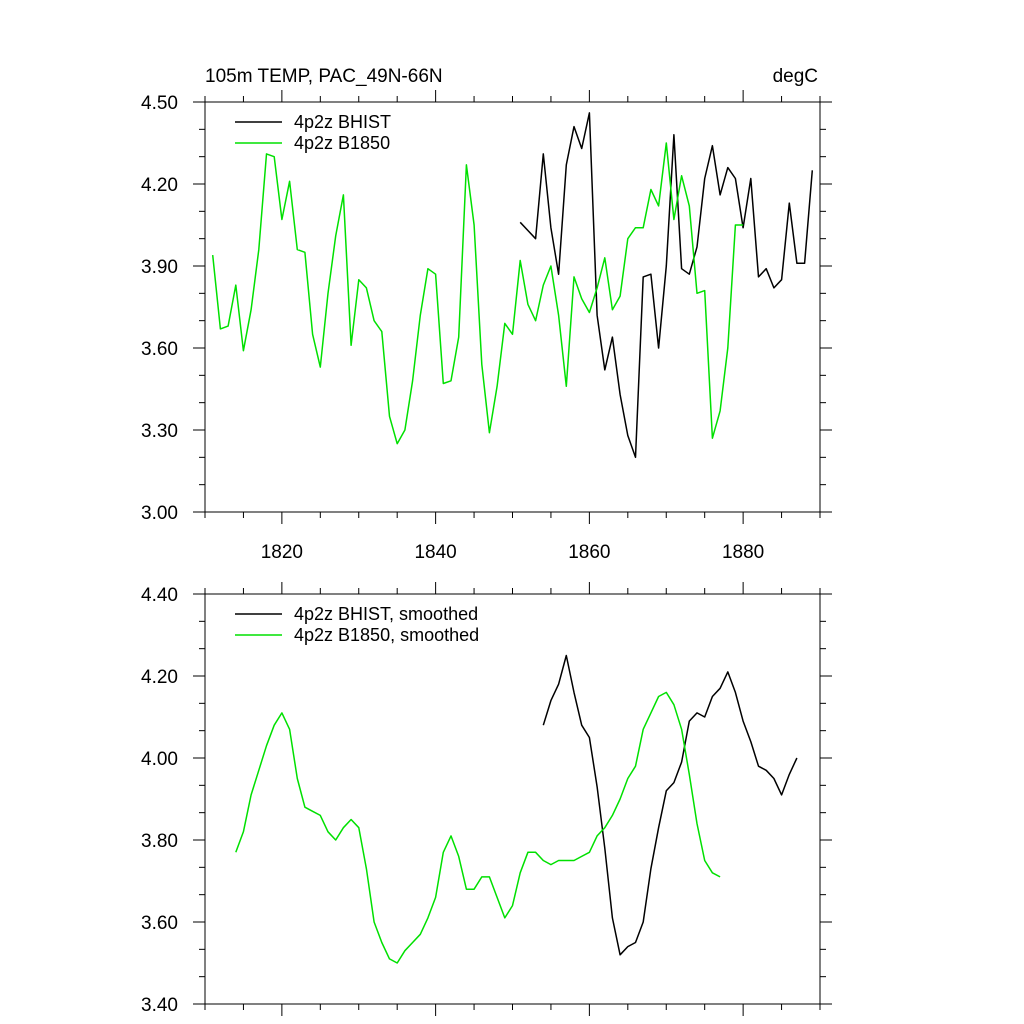 This screenshot has width=1024, height=1024. I want to click on x-tick-label: 1840, so click(435, 552).